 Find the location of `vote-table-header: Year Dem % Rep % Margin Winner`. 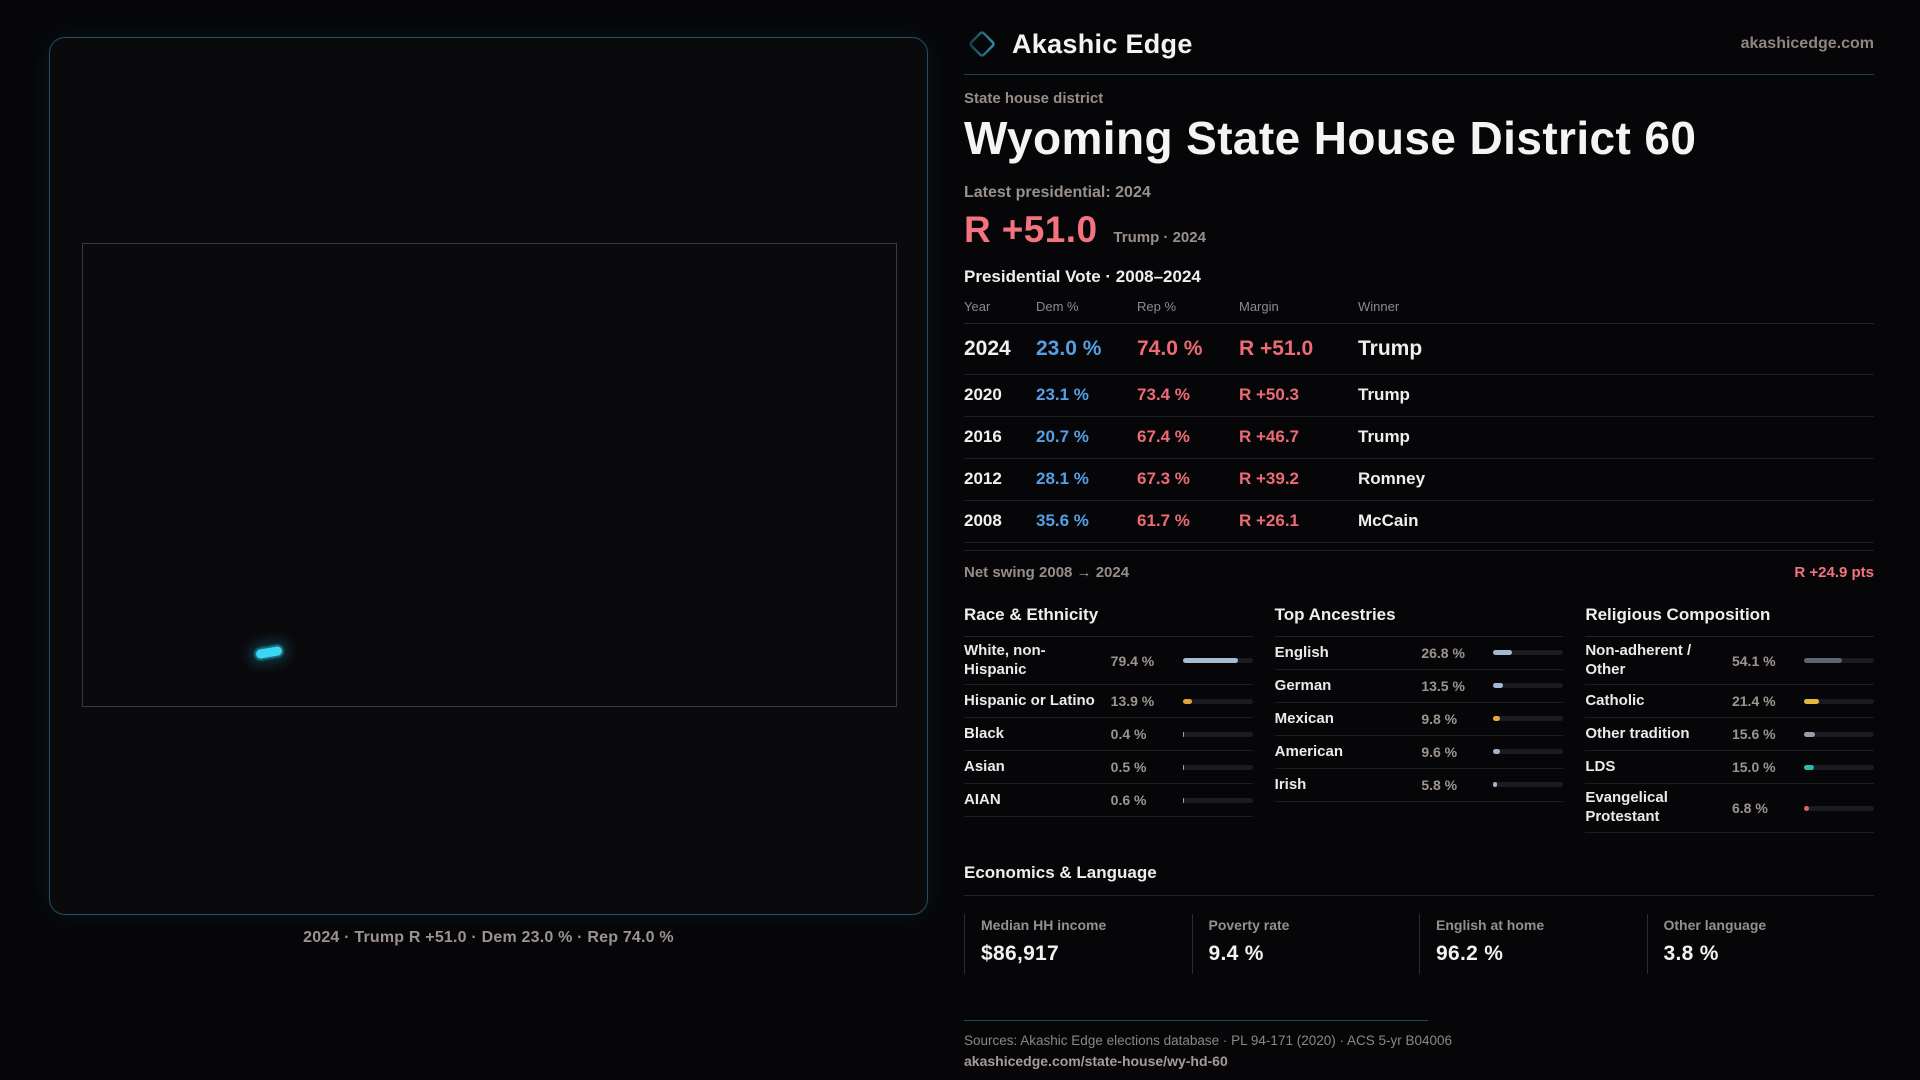

vote-table-header: Year Dem % Rep % Margin Winner is located at coordinates (1419, 311).